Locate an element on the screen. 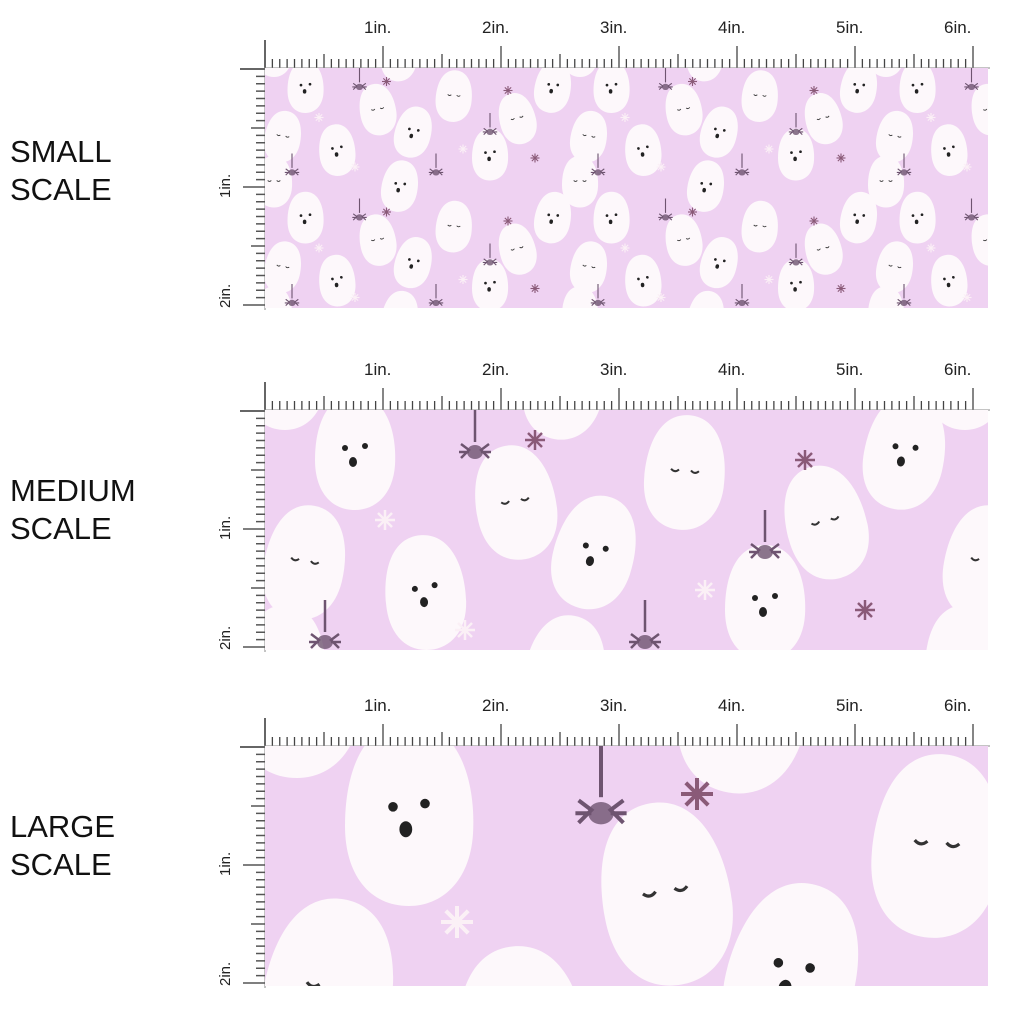 The image size is (1024, 1024). scale-label: MEDIUM SCALE is located at coordinates (73, 510).